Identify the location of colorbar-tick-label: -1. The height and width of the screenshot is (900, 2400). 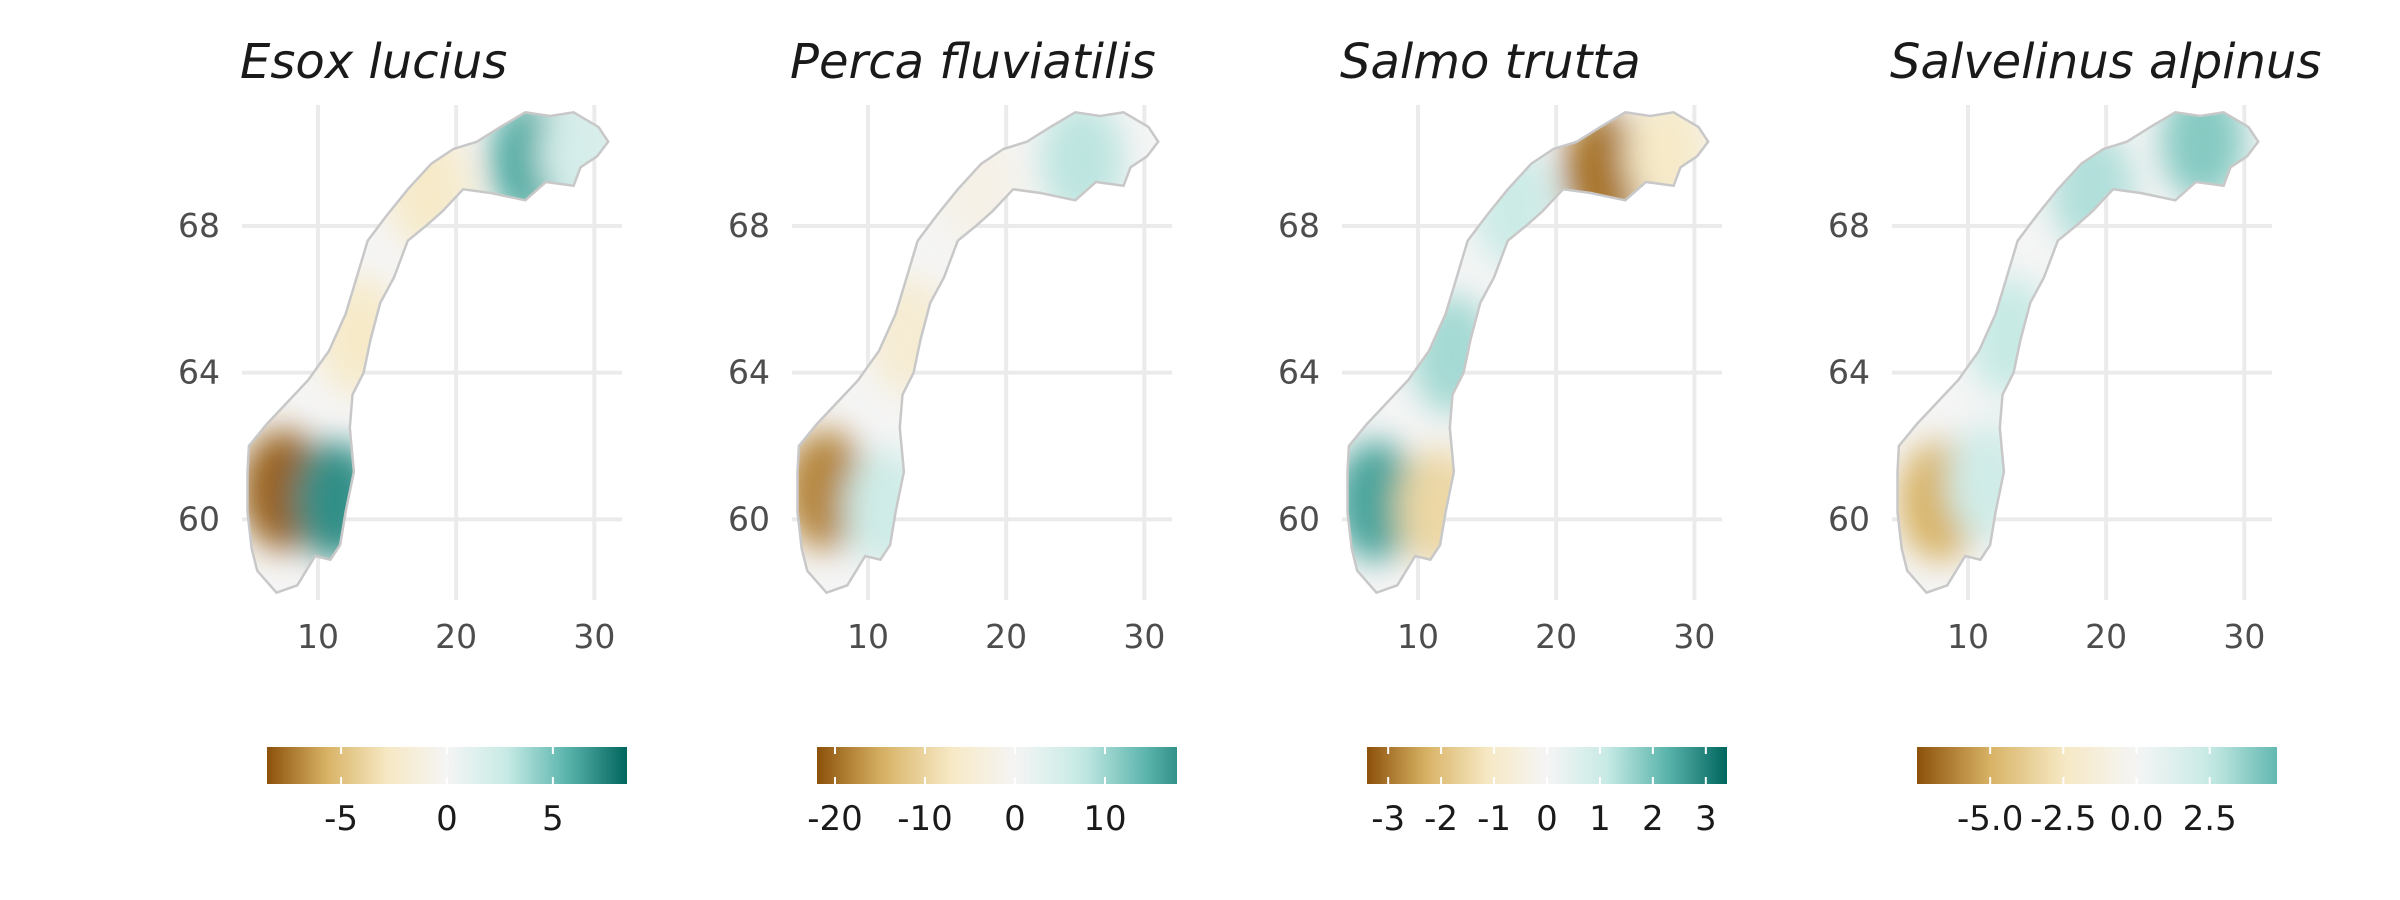
(1494, 819).